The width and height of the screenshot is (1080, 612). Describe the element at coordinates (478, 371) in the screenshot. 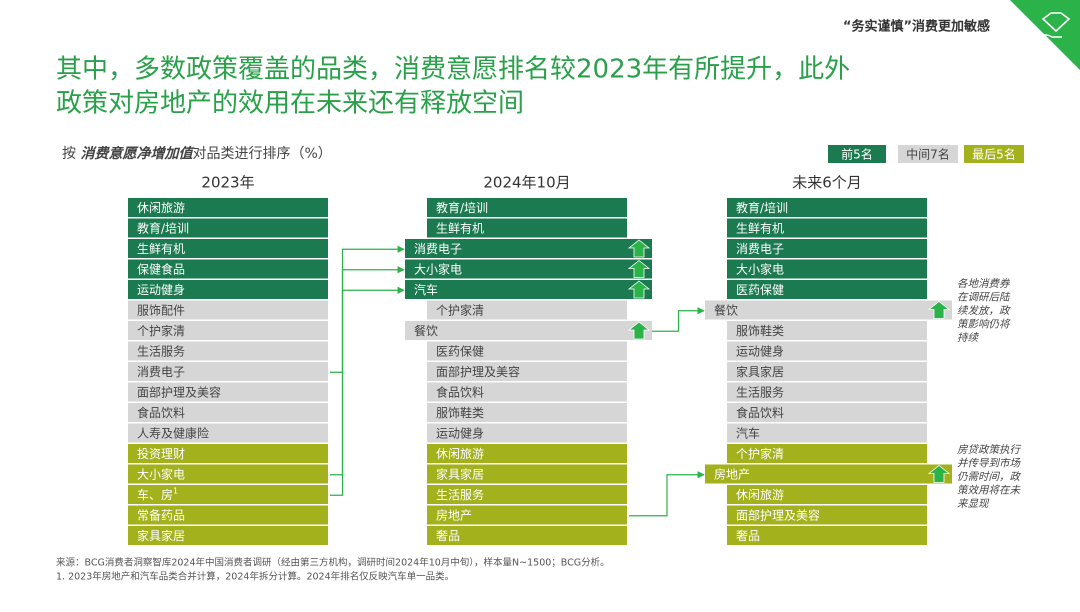

I see `category-label: 面部护理及美容` at that location.